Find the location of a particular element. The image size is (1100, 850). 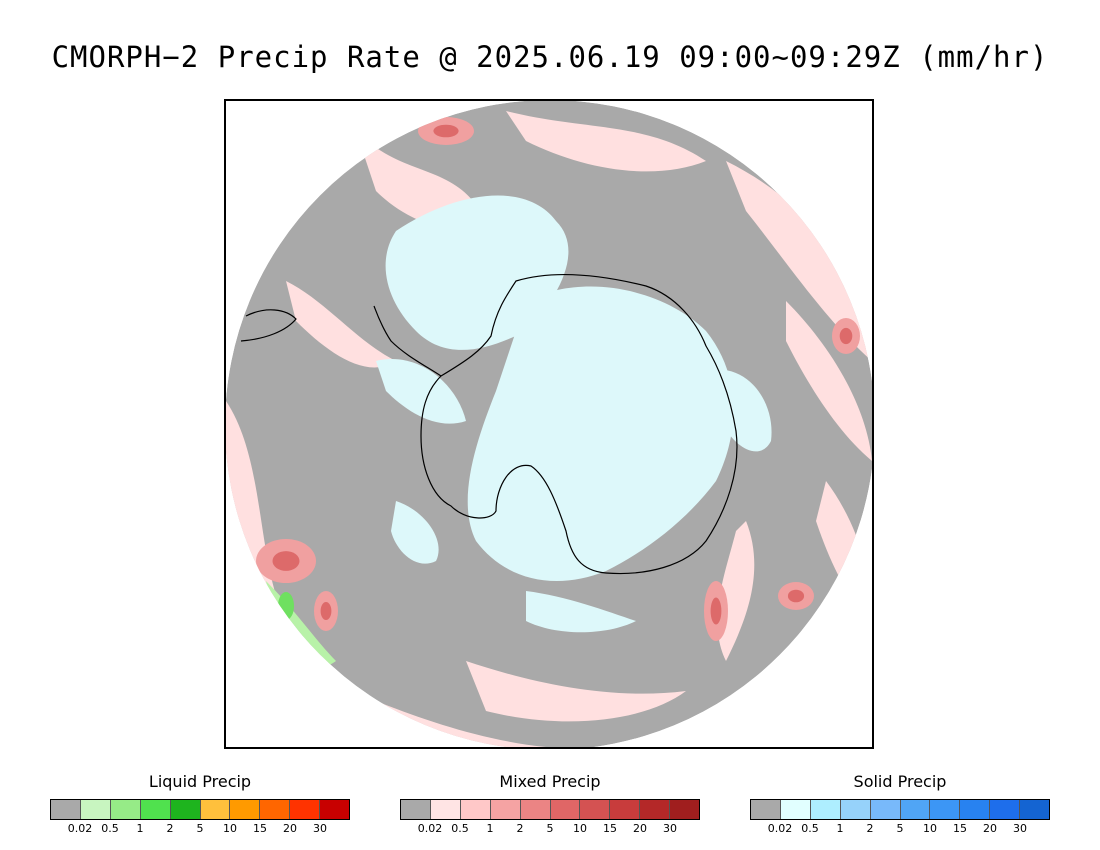

antarctica-coastline is located at coordinates (579, 424).